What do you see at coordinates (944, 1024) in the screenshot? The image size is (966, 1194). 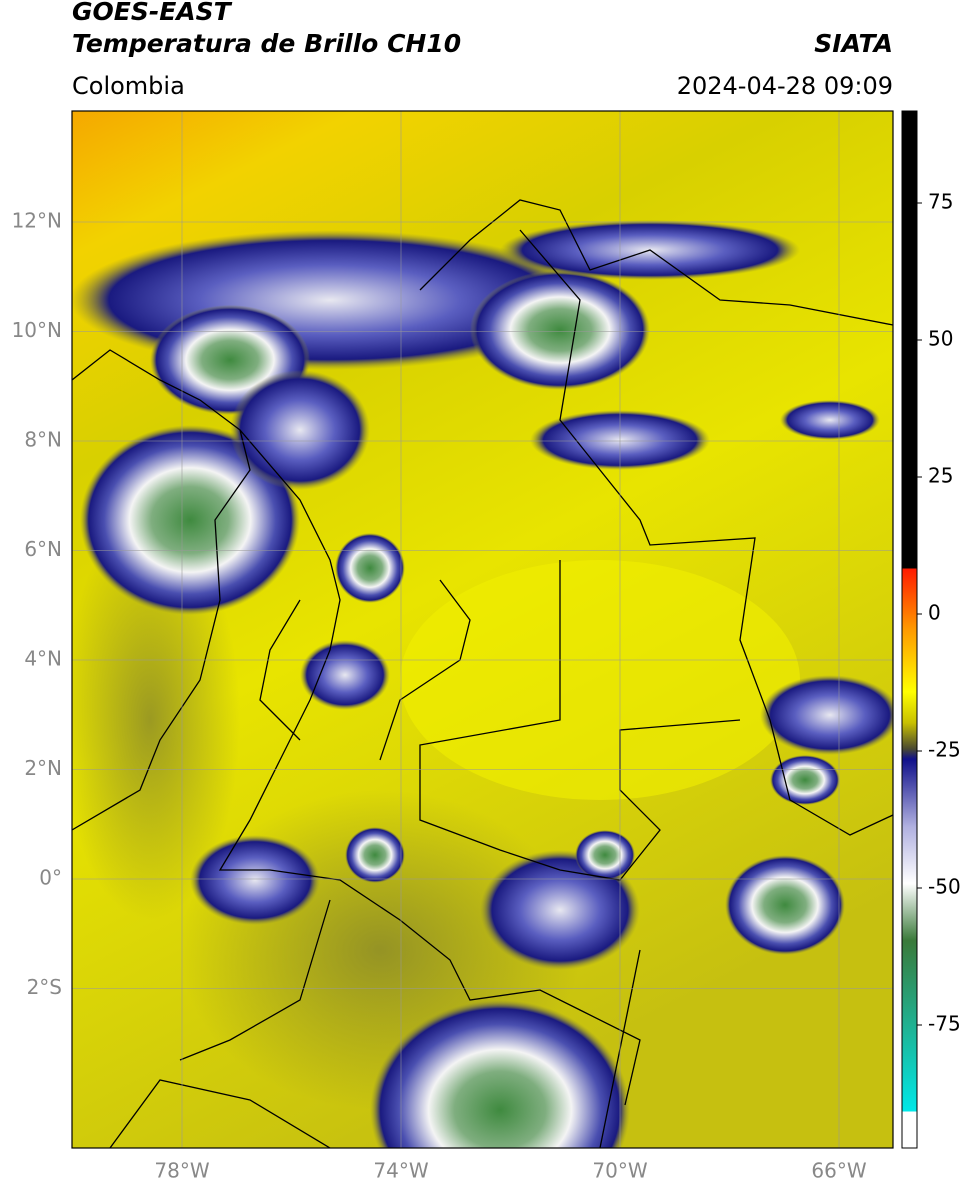 I see `colorbar-tick-label: -75` at bounding box center [944, 1024].